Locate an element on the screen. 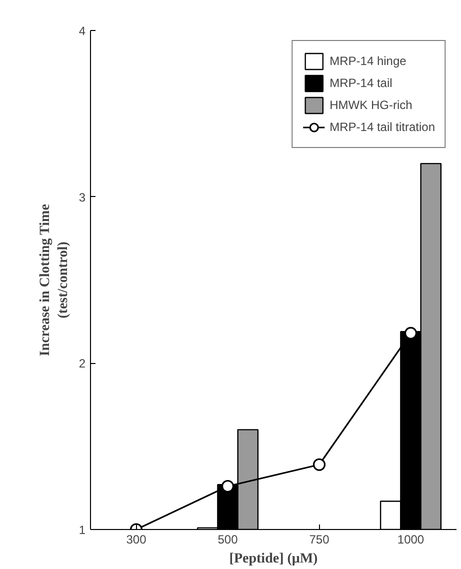  y-axis-title: Increase in Clotting Time (test/control) is located at coordinates (54, 280).